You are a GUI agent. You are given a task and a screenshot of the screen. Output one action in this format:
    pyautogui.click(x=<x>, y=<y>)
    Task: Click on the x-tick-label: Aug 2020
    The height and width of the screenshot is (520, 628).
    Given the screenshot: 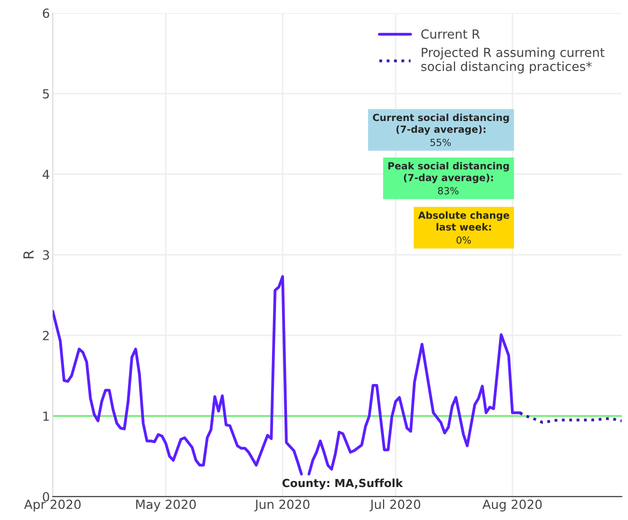 What is the action you would take?
    pyautogui.click(x=512, y=506)
    